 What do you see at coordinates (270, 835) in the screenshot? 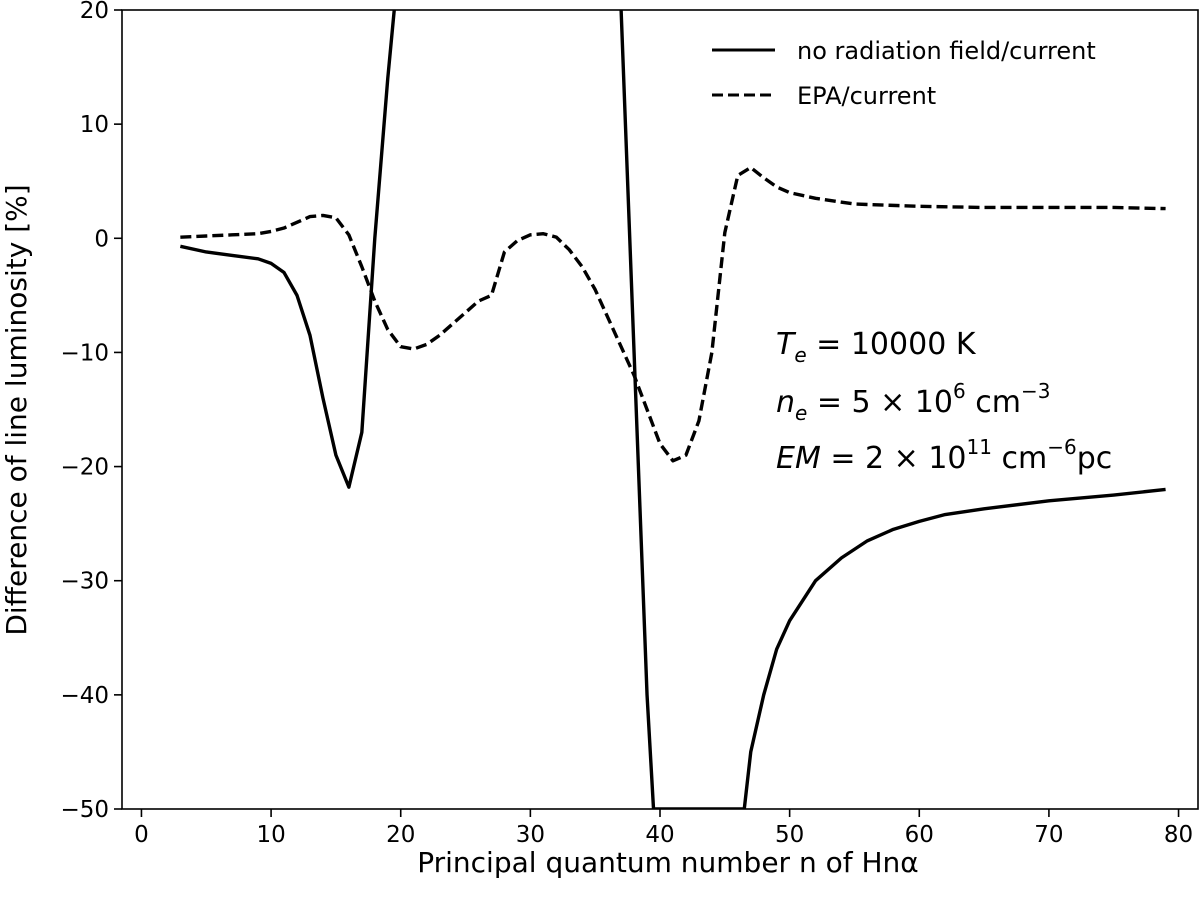
I see `x-tick-label: 10` at bounding box center [270, 835].